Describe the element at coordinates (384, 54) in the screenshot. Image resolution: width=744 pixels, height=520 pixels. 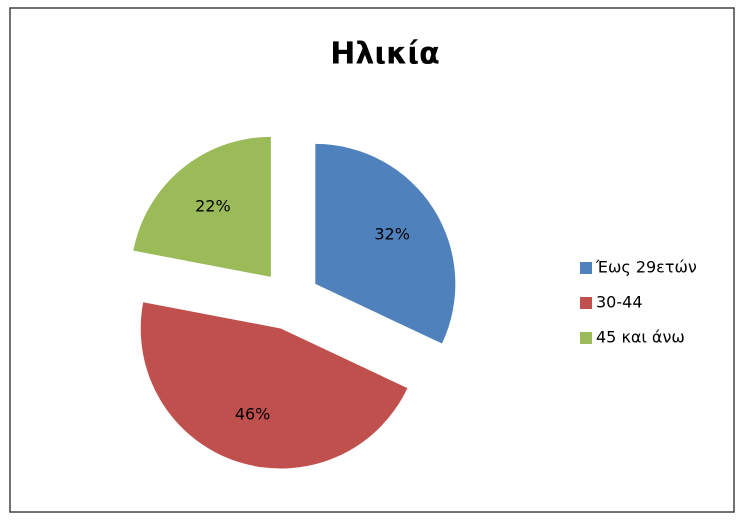
I see `chart-title: Ηλικία` at that location.